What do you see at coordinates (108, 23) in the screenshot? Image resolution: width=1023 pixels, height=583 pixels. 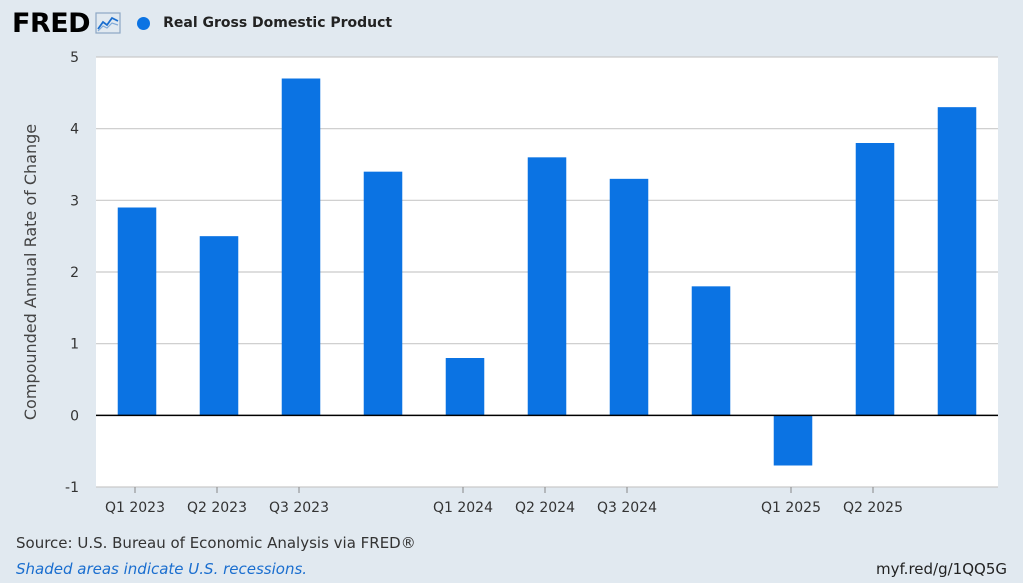 I see `line-chart-icon` at bounding box center [108, 23].